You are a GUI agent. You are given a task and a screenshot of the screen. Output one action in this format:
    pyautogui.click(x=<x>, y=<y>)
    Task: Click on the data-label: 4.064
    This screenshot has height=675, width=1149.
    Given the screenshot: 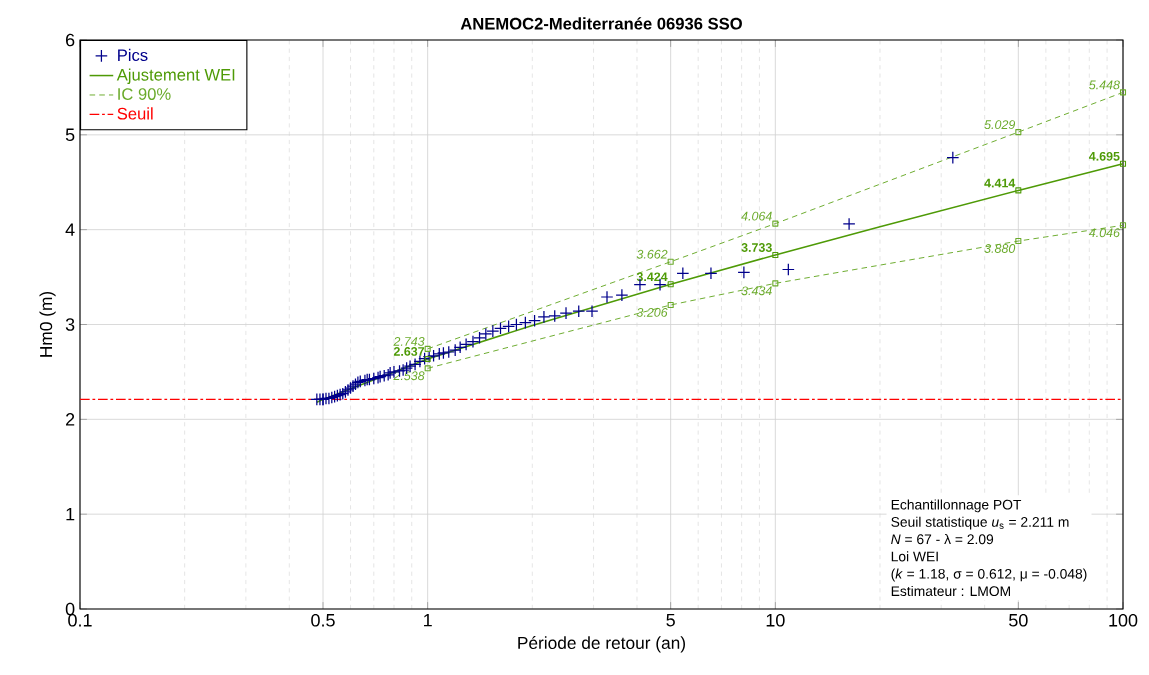 What is the action you would take?
    pyautogui.click(x=756, y=216)
    